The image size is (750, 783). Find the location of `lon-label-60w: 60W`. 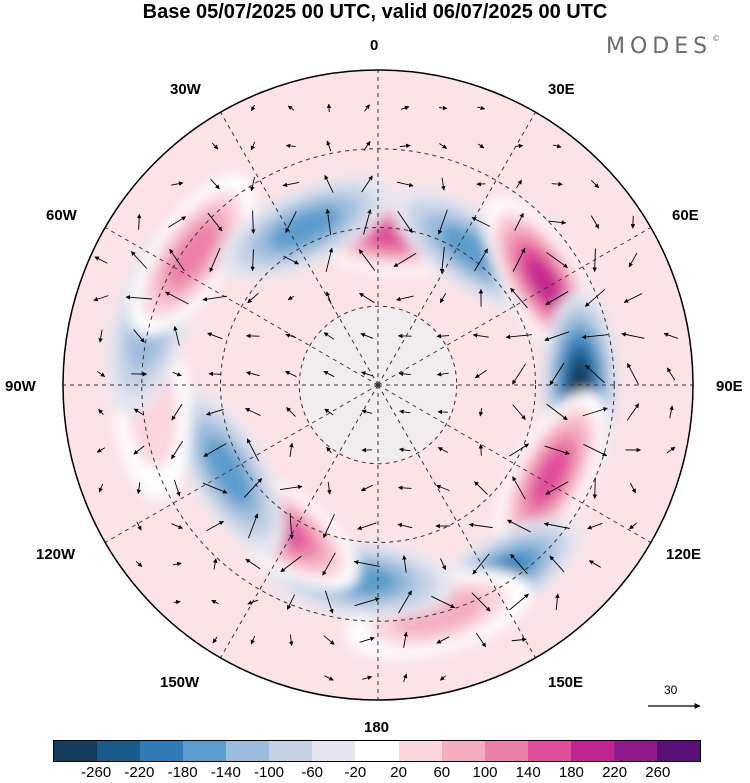

lon-label-60w: 60W is located at coordinates (61, 215).